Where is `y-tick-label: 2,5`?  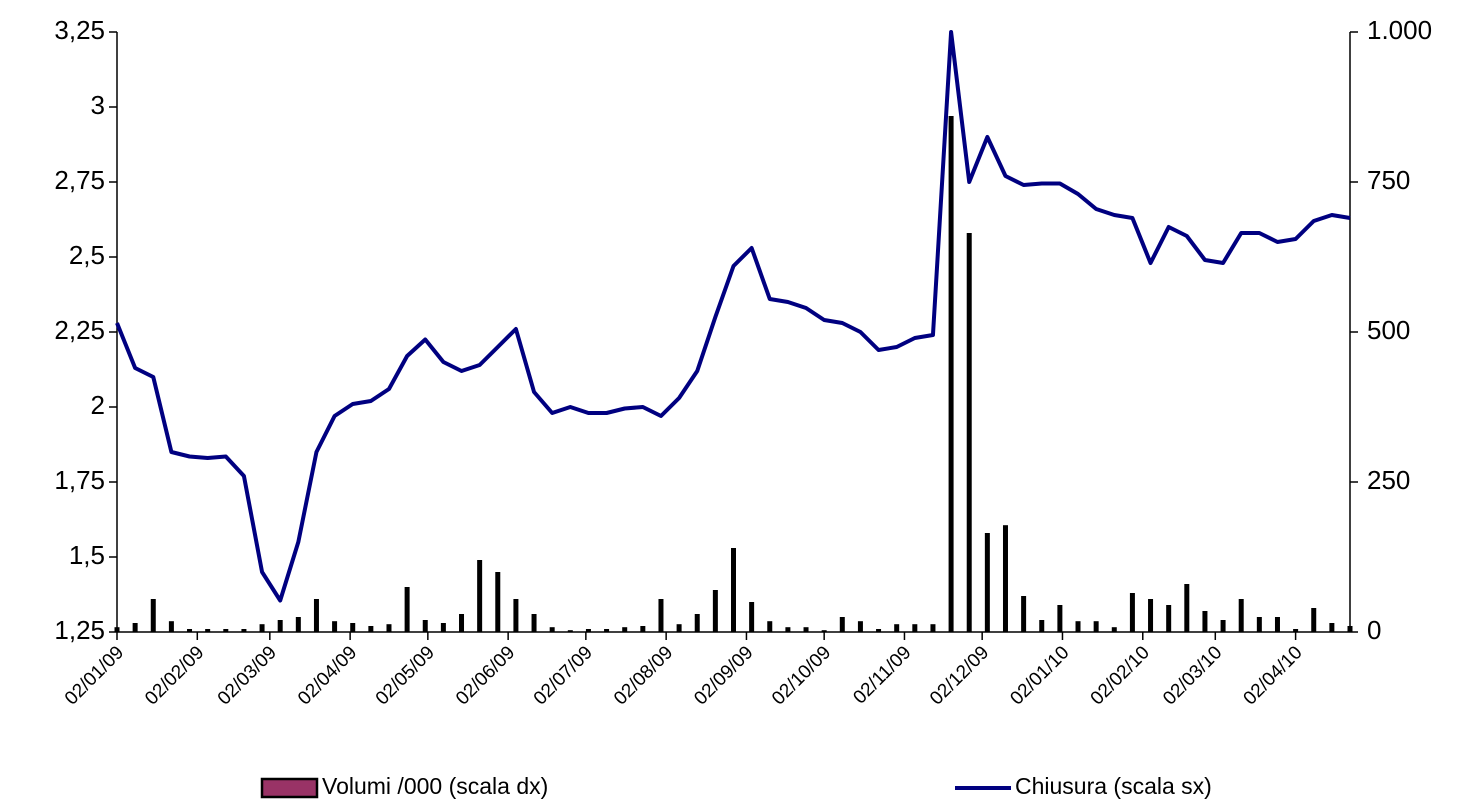
y-tick-label: 2,5 is located at coordinates (87, 255).